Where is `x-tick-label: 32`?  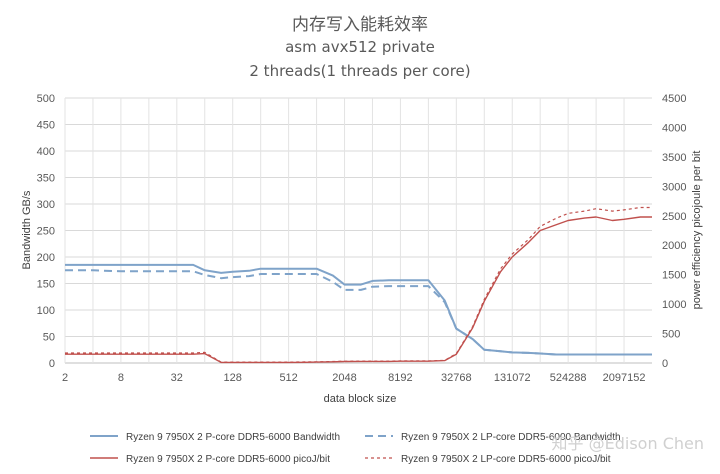 x-tick-label: 32 is located at coordinates (177, 378).